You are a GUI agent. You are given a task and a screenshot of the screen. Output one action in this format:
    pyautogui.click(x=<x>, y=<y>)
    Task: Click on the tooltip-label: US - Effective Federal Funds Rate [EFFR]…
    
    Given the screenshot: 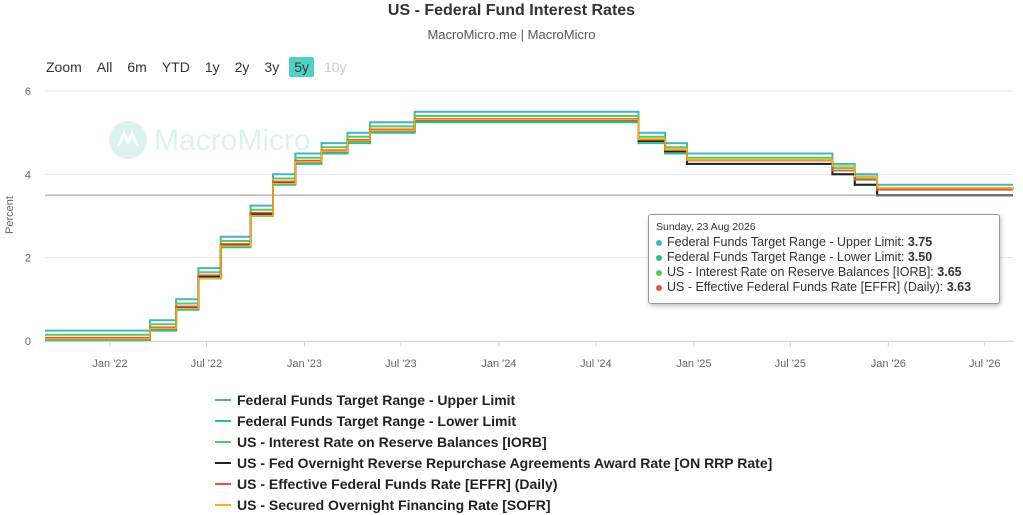 What is the action you would take?
    pyautogui.click(x=807, y=287)
    